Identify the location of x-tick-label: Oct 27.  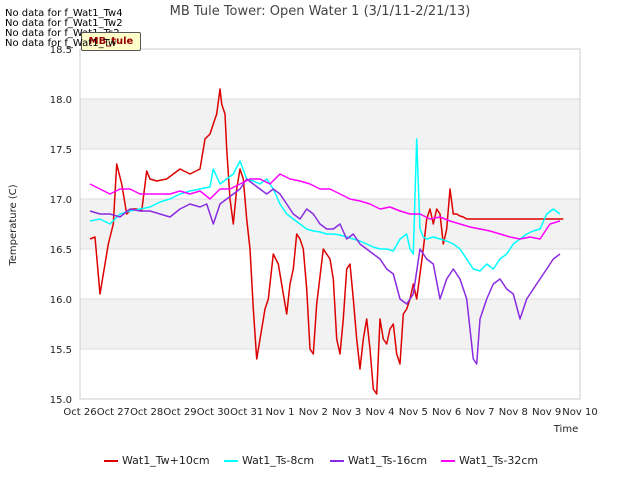
(113, 412).